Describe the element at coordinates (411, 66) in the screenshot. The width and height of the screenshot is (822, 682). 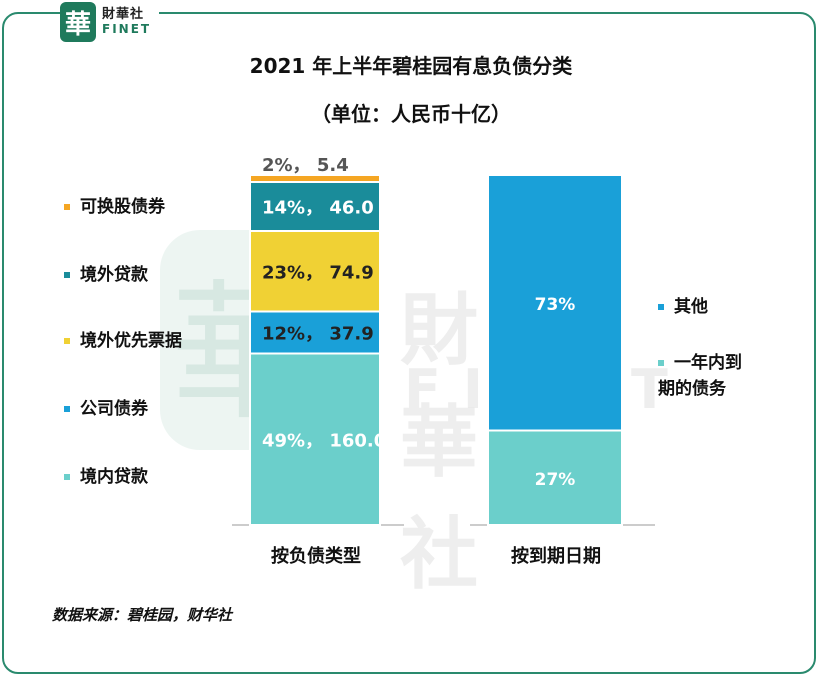
I see `chart-title: 2021 年上半年碧桂园有息负债分类` at that location.